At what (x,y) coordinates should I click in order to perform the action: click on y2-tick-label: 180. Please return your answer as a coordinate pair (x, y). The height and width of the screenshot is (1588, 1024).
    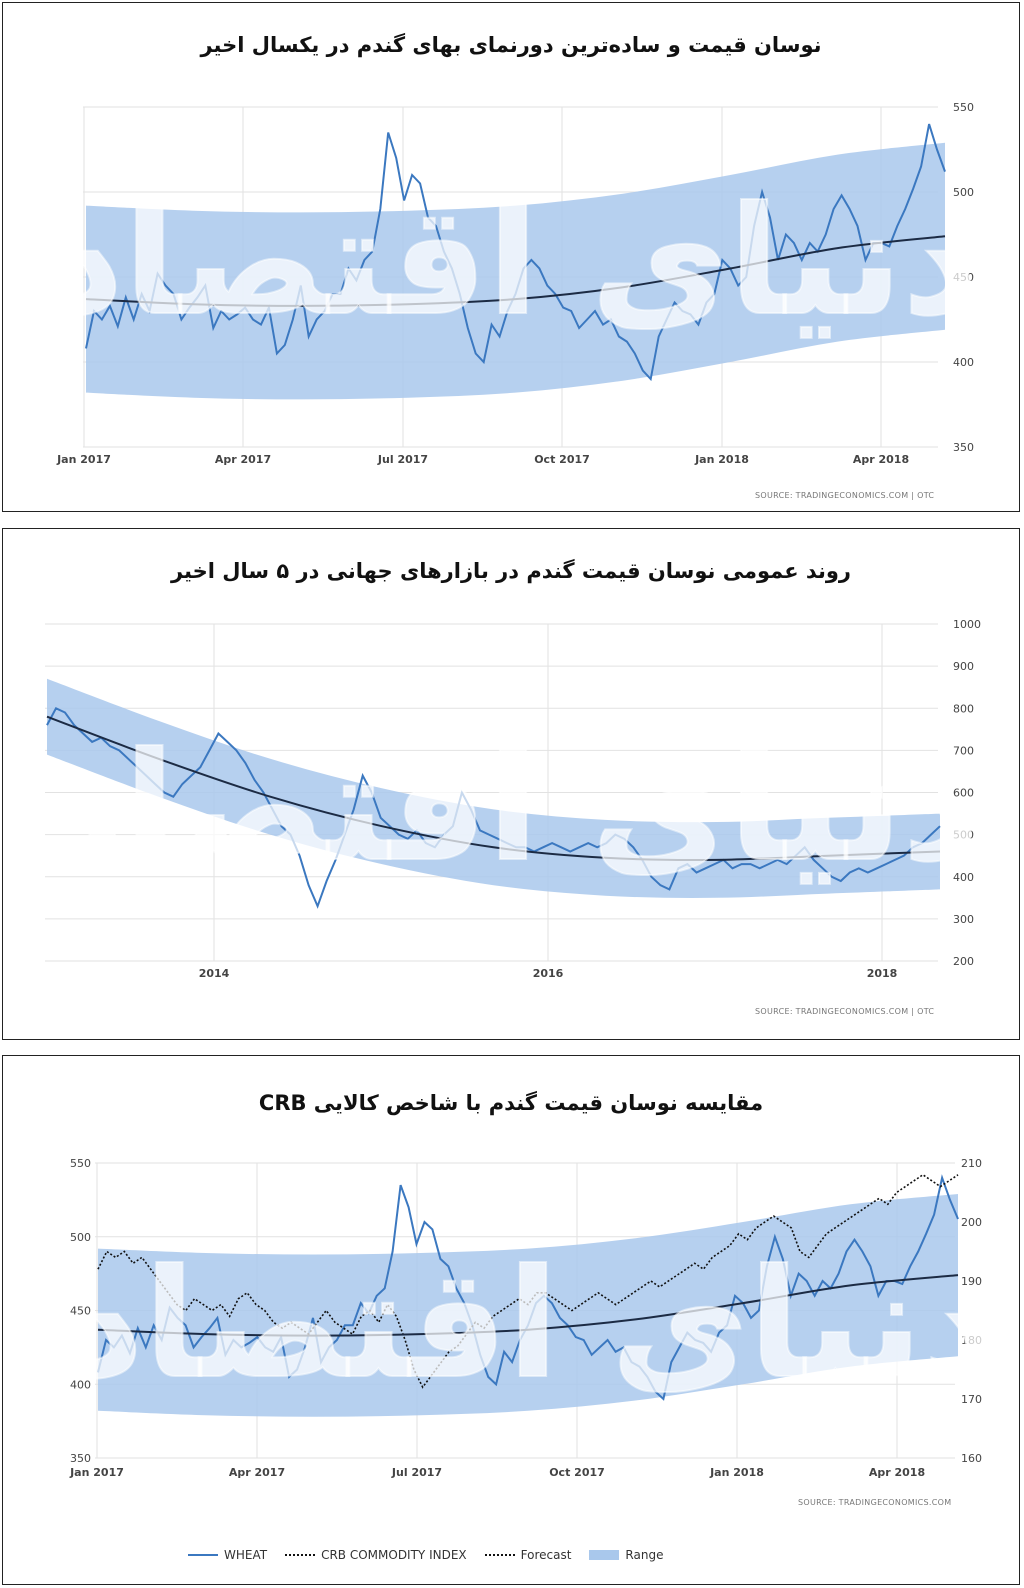
    Looking at the image, I should click on (971, 1340).